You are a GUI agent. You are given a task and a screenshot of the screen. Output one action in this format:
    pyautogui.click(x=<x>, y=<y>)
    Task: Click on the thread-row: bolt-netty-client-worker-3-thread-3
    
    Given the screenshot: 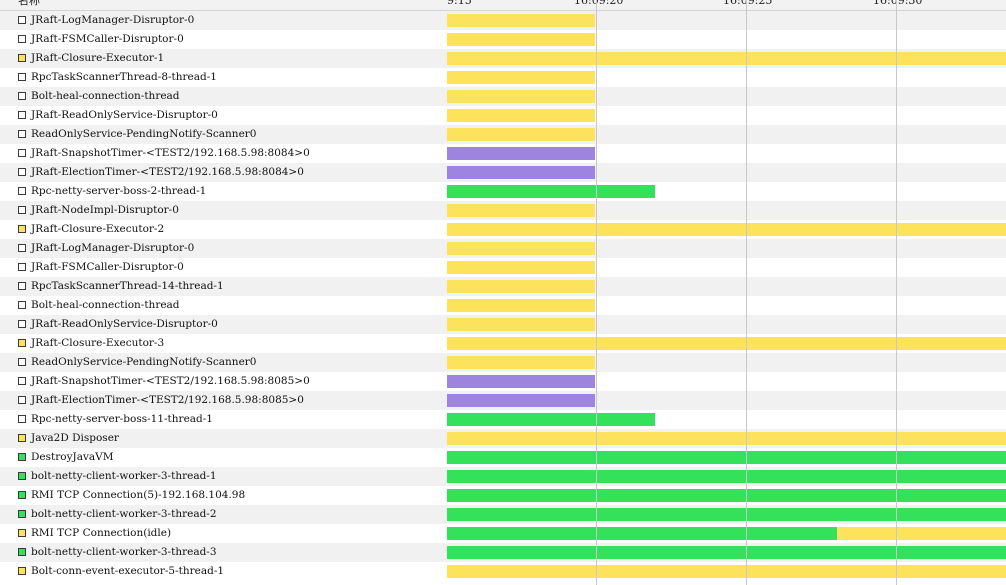 What is the action you would take?
    pyautogui.click(x=503, y=552)
    